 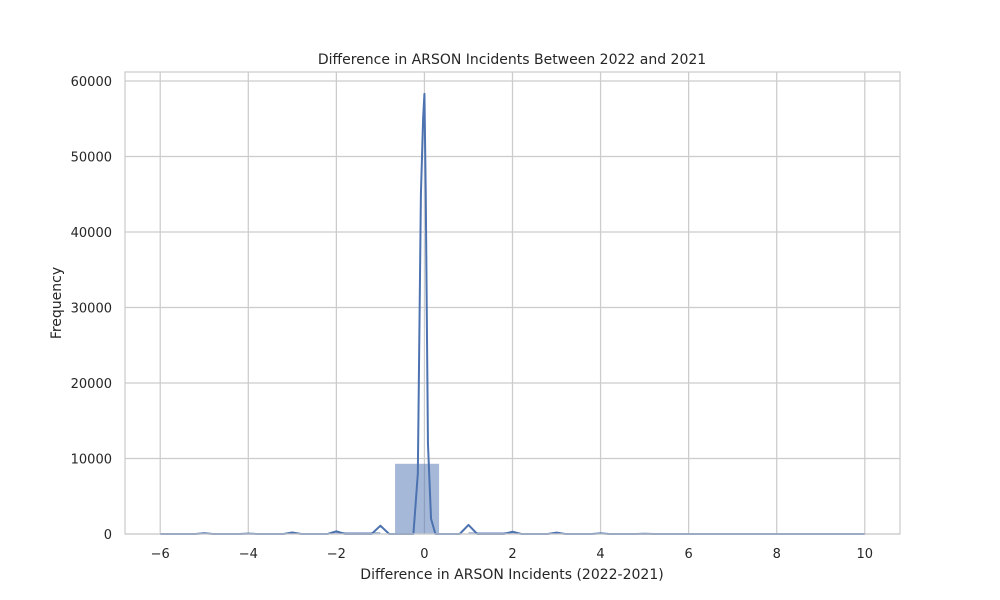 What do you see at coordinates (600, 554) in the screenshot?
I see `x-tick-label: 4` at bounding box center [600, 554].